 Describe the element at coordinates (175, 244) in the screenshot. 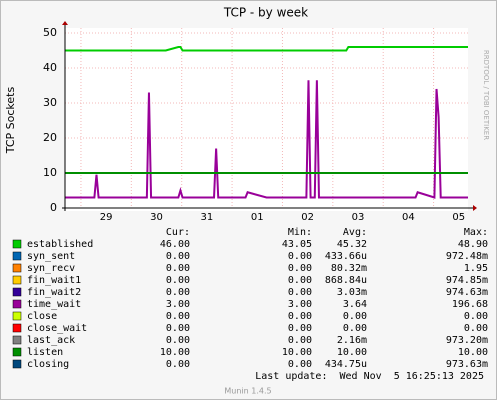

I see `legend-stat: 46.00` at that location.